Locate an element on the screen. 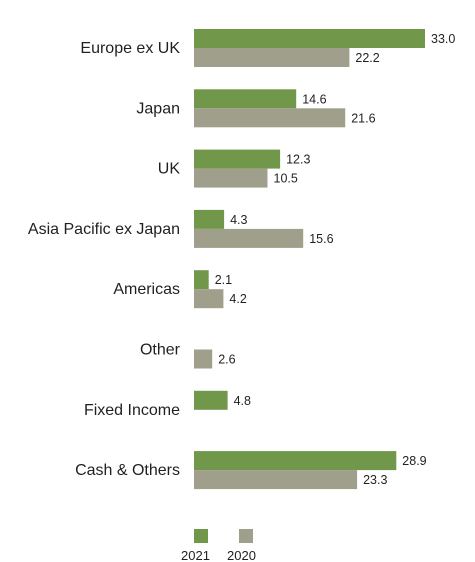  category-group: Asia Pacific ex Japan 4.3 15.6 is located at coordinates (181, 228).